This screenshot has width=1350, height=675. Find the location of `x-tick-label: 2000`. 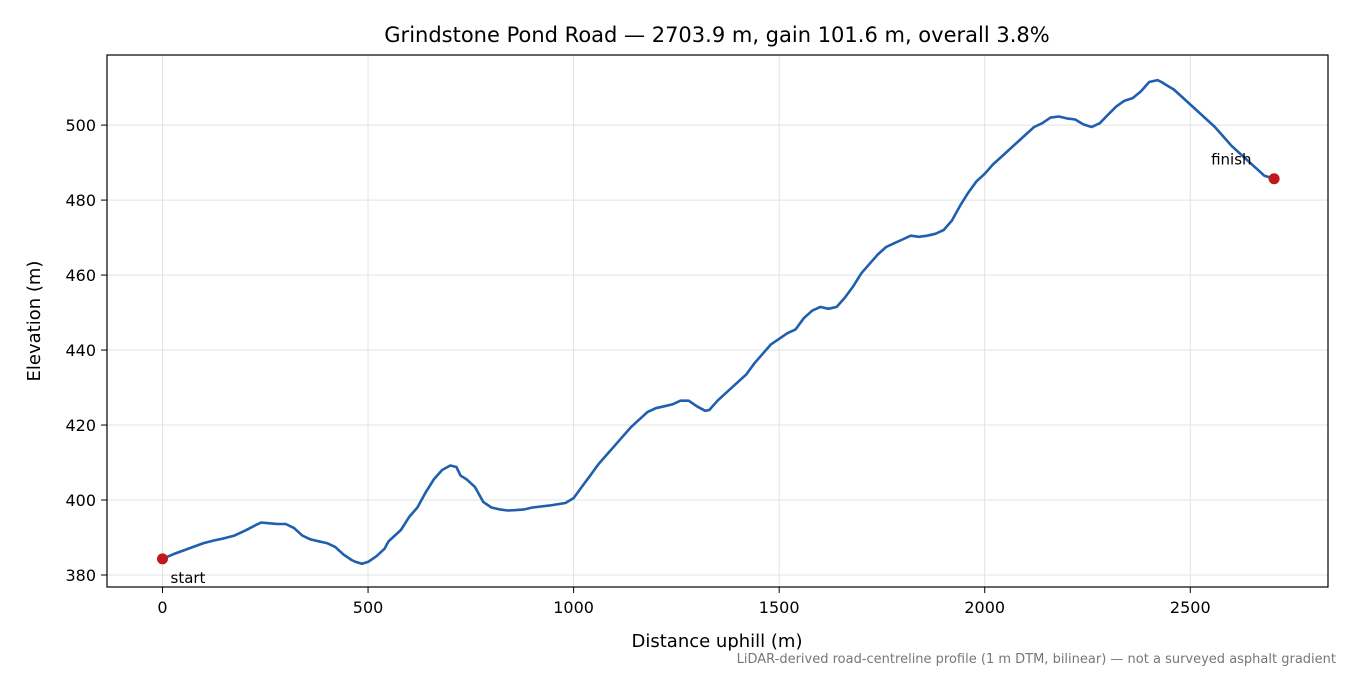

x-tick-label: 2000 is located at coordinates (984, 607).